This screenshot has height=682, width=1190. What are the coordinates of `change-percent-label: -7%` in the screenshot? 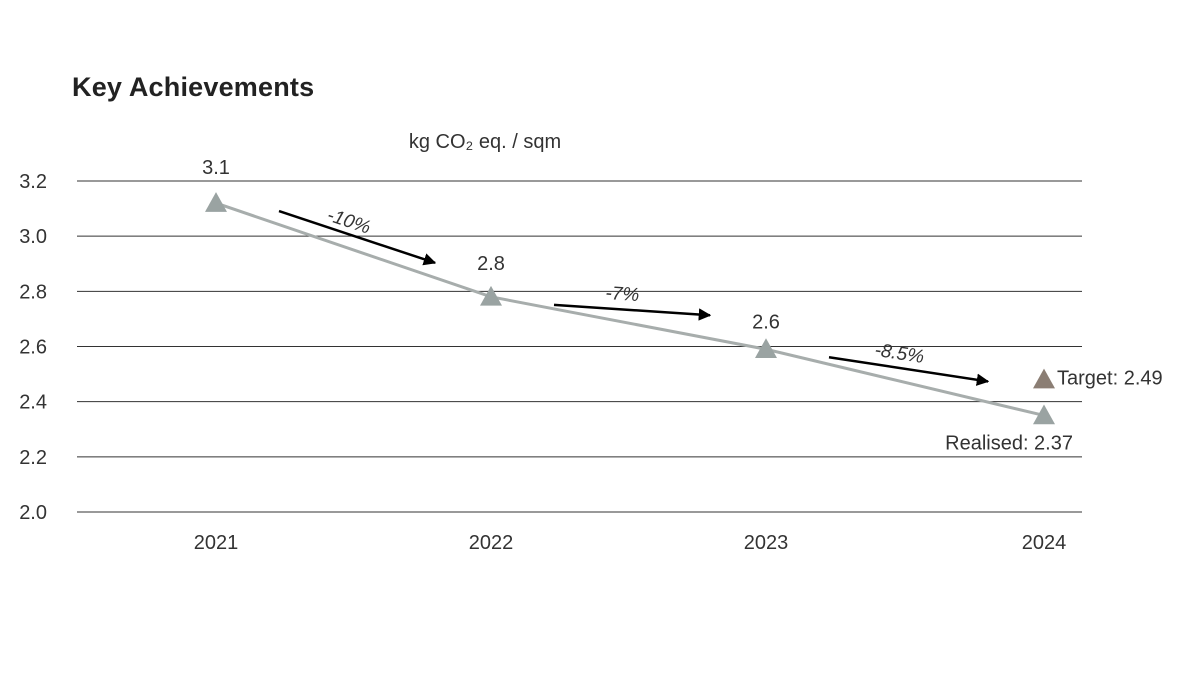 It's located at (622, 294).